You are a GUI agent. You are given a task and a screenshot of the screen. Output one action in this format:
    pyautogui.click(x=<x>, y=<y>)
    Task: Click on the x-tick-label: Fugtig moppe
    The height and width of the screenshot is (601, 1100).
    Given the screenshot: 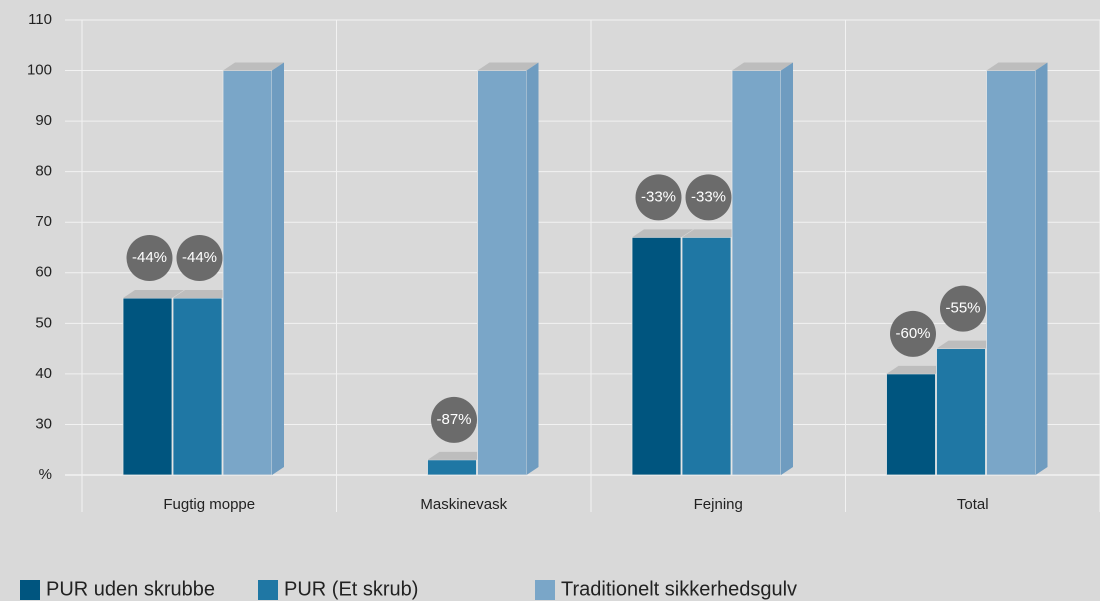 What is the action you would take?
    pyautogui.click(x=209, y=504)
    